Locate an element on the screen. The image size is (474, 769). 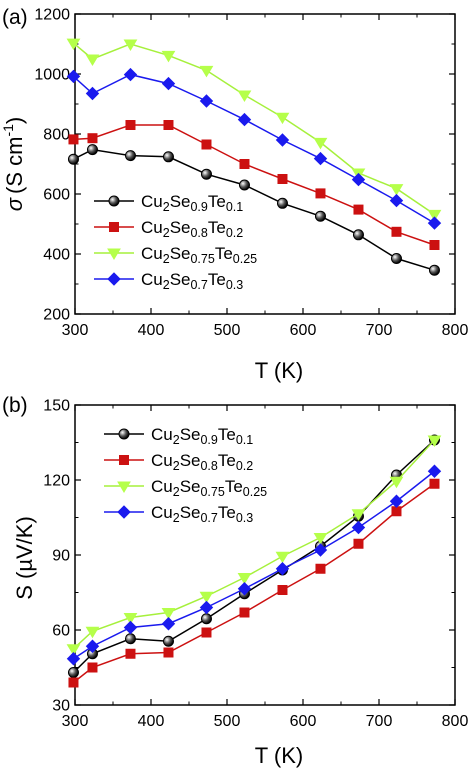
legend-label-part: 0.8 is located at coordinates (198, 233).